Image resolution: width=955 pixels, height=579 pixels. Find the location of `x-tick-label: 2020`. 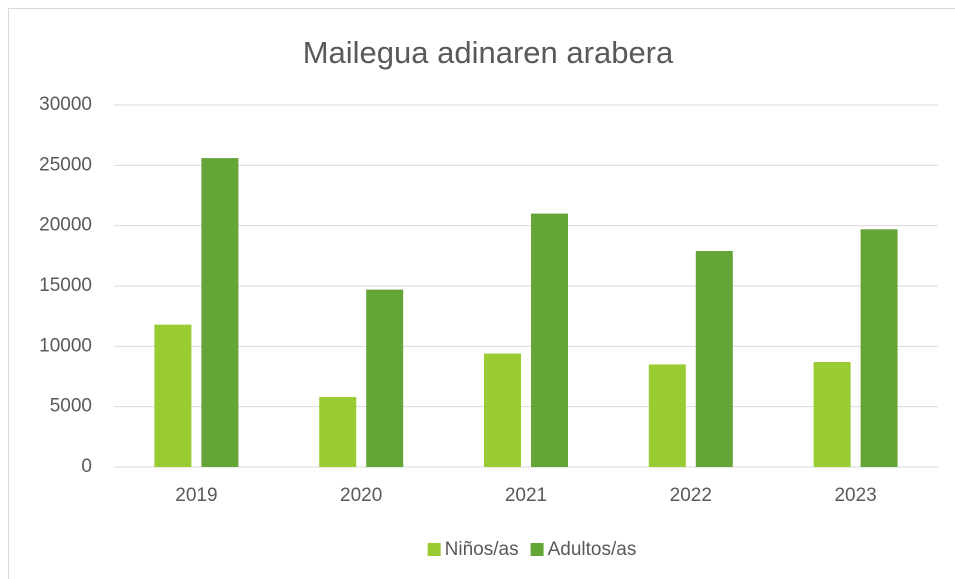

x-tick-label: 2020 is located at coordinates (361, 495).